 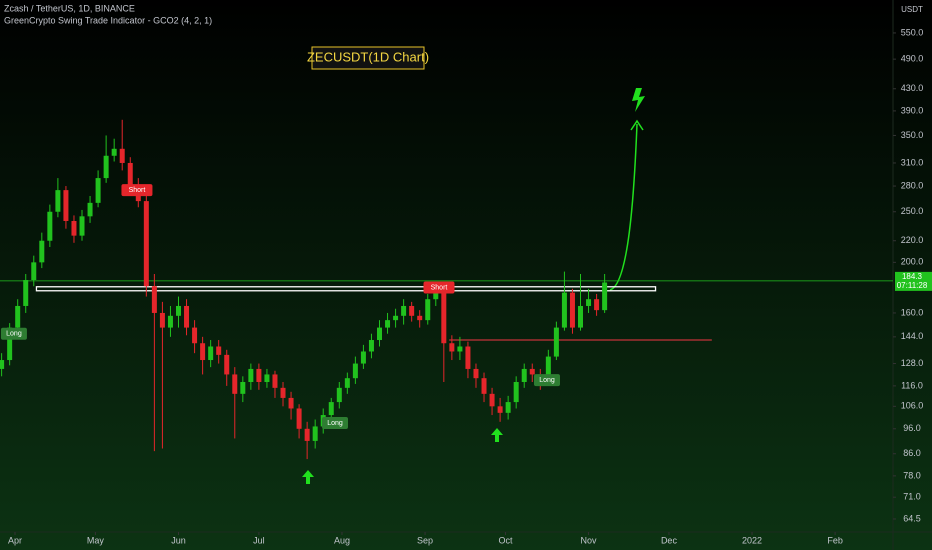 I want to click on last-price-tag, so click(x=913, y=281).